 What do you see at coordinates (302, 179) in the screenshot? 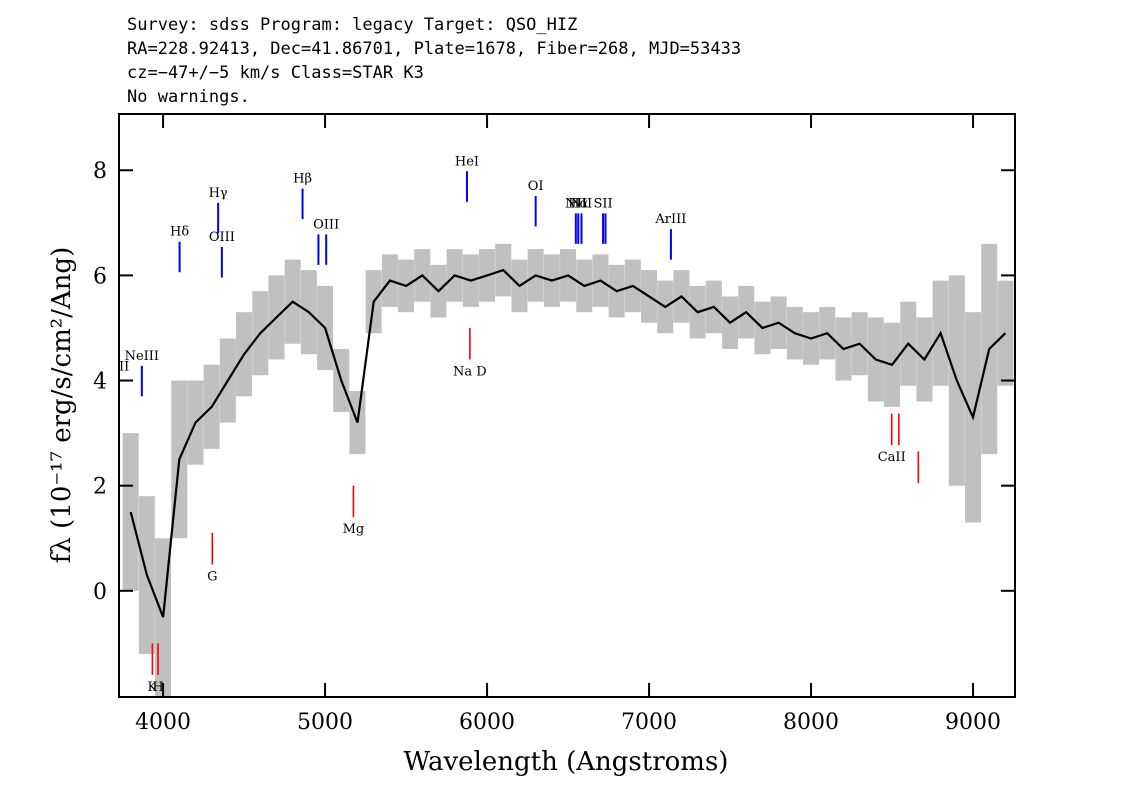
I see `emission-label: Hβ` at bounding box center [302, 179].